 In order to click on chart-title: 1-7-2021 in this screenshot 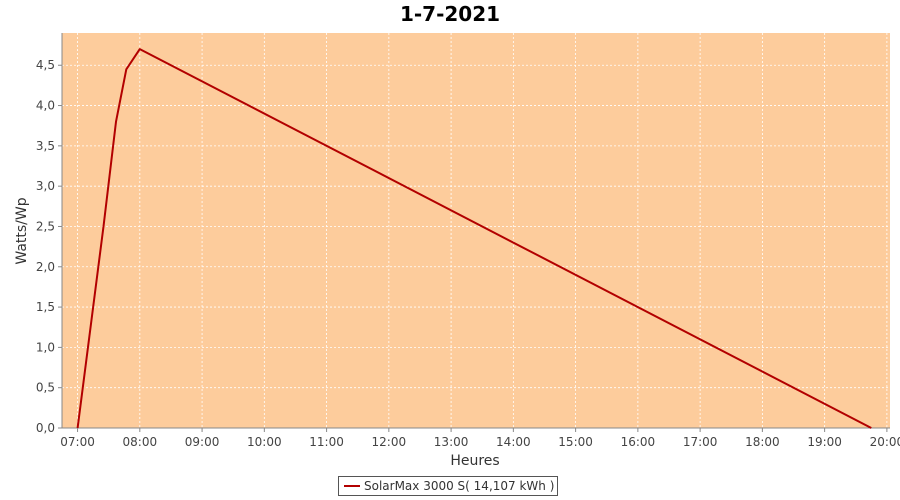, I will do `click(450, 14)`.